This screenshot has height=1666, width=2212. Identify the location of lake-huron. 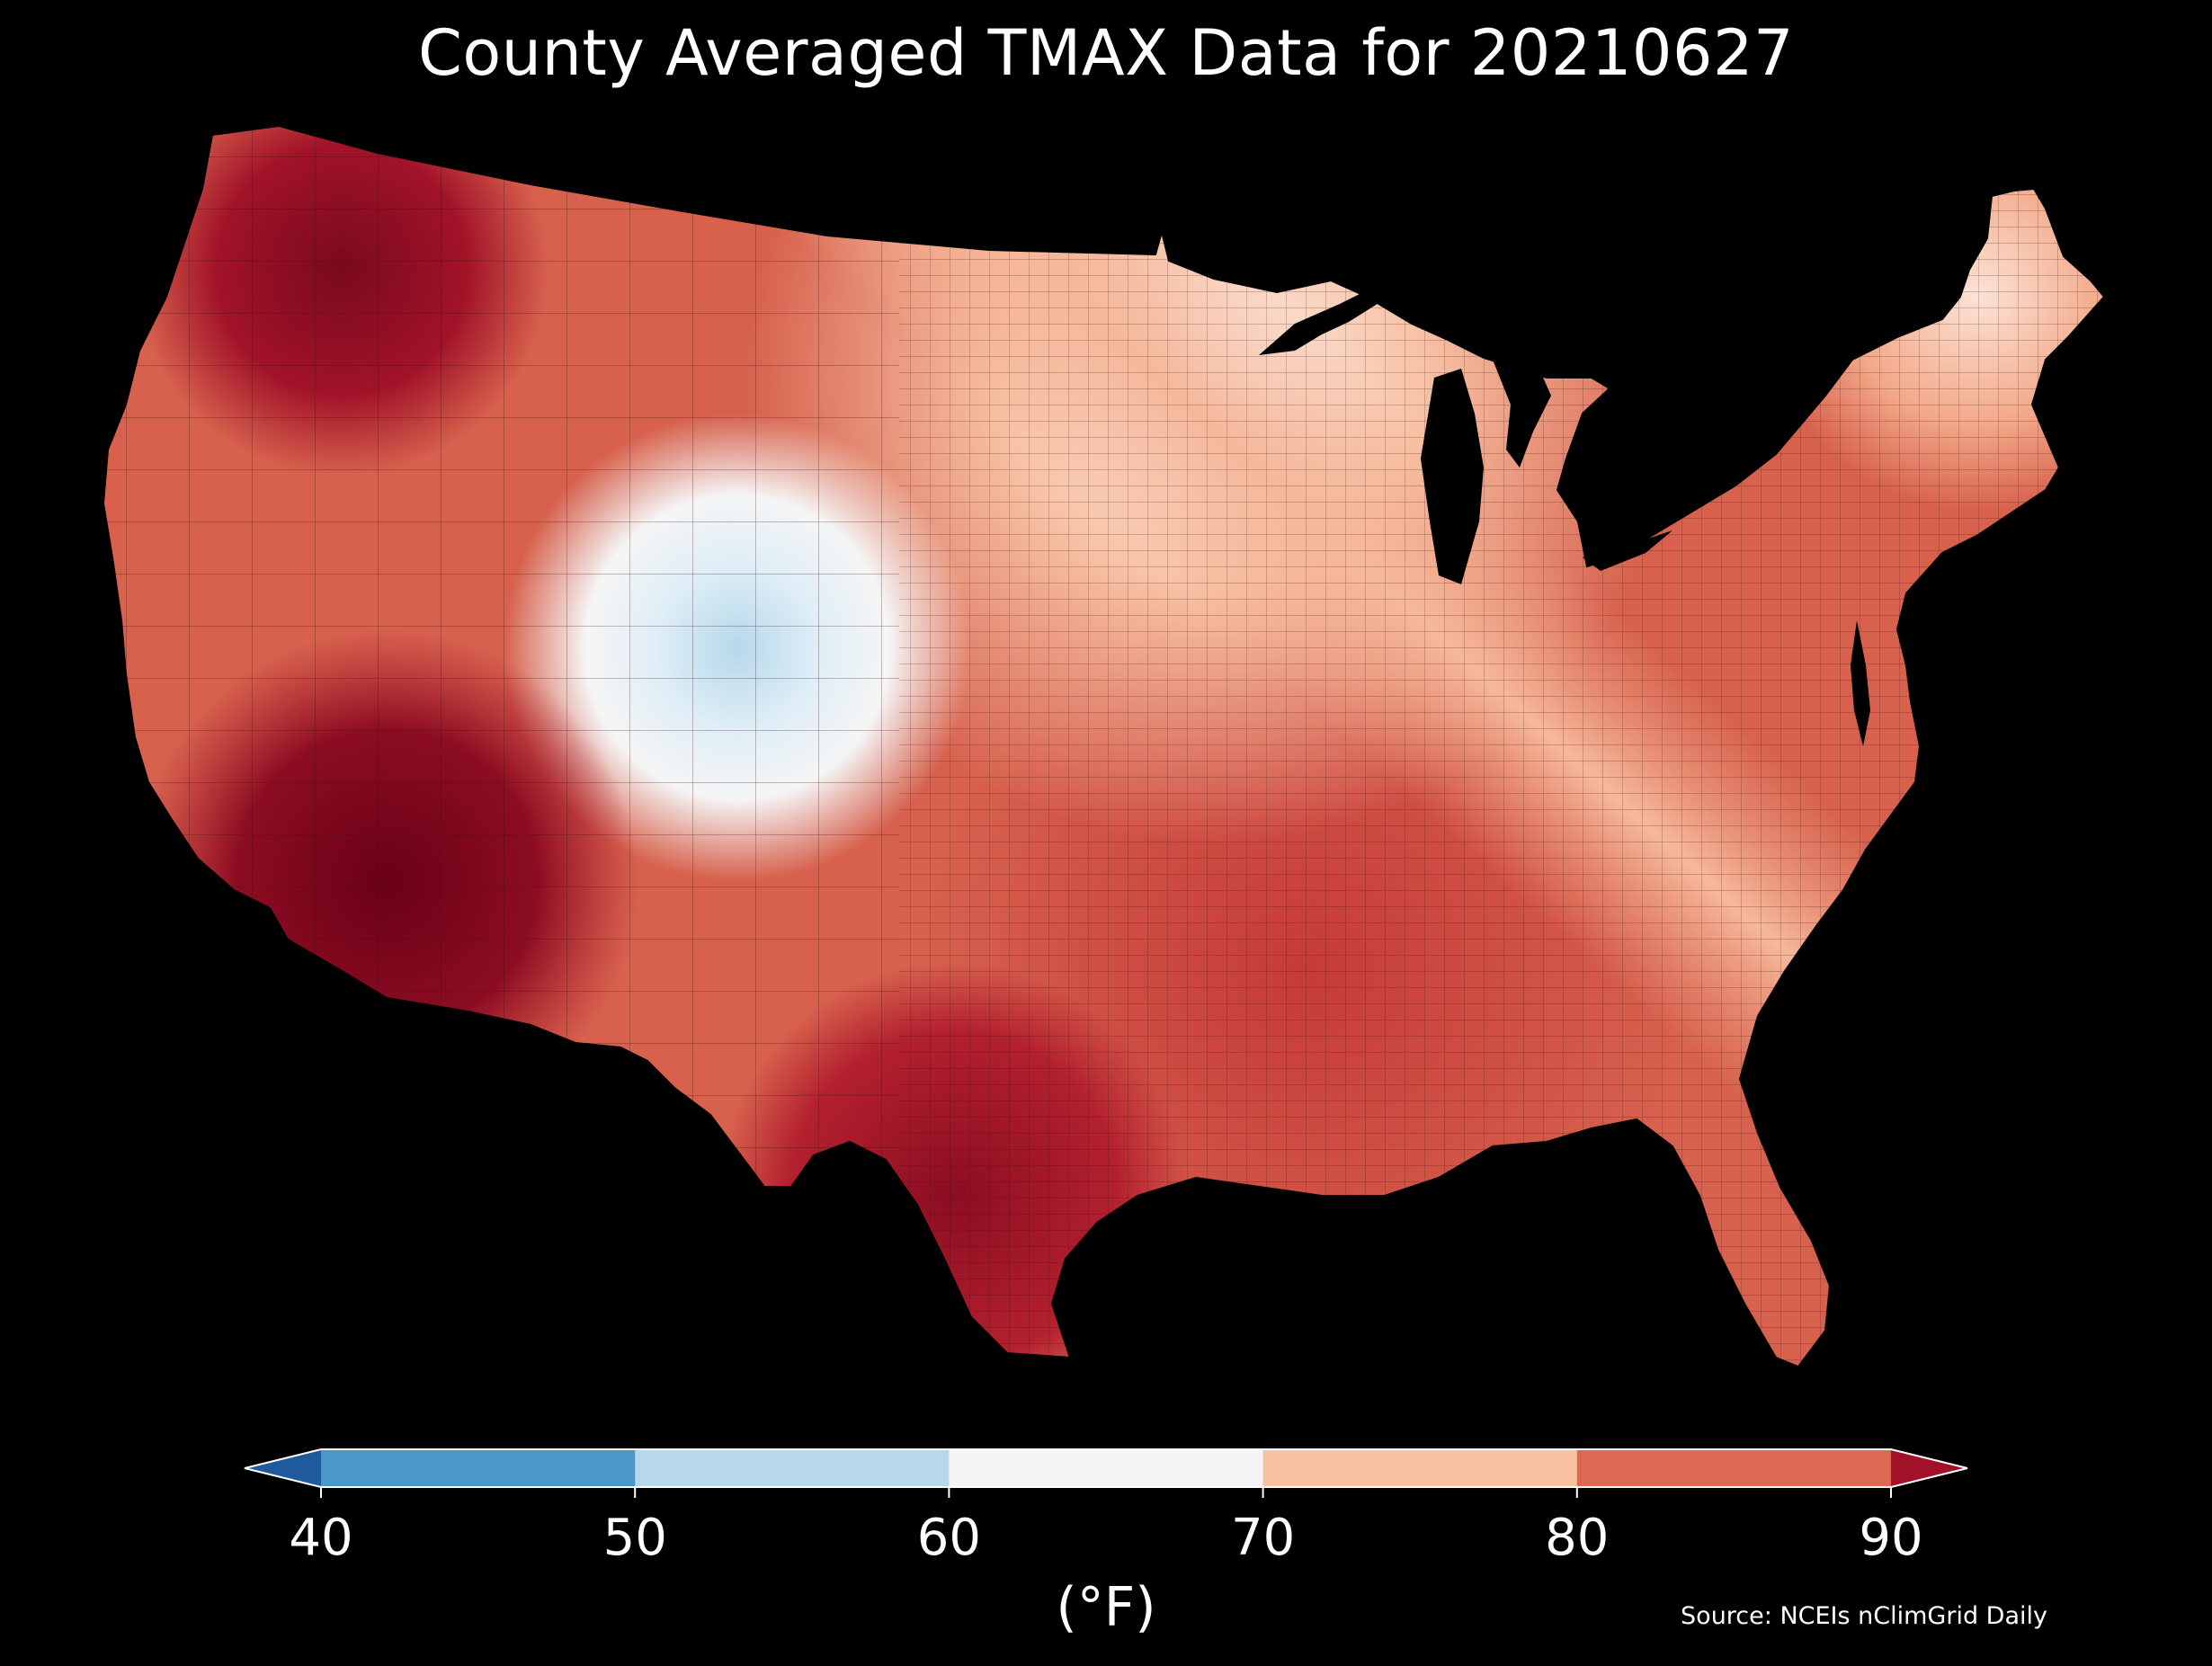
(1522, 412).